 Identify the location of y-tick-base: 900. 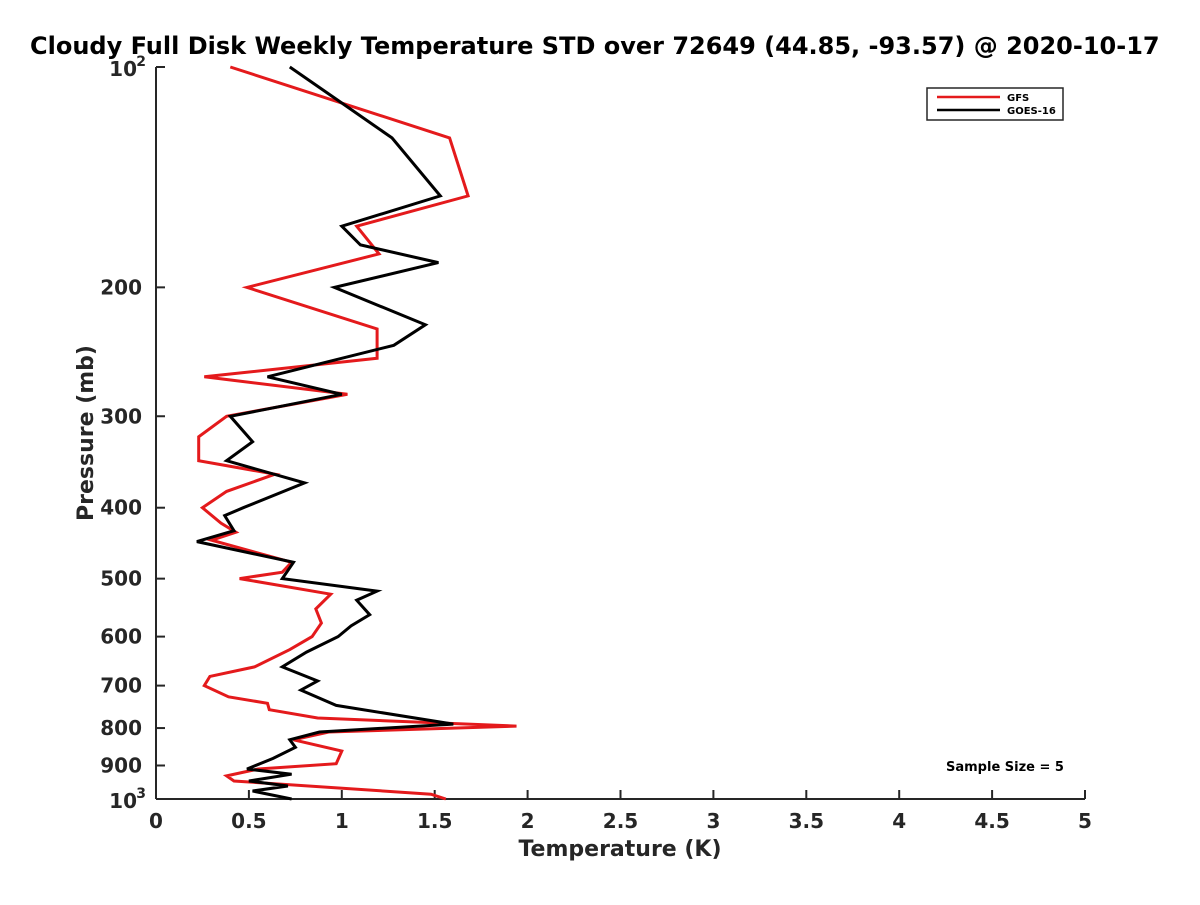
(121, 766).